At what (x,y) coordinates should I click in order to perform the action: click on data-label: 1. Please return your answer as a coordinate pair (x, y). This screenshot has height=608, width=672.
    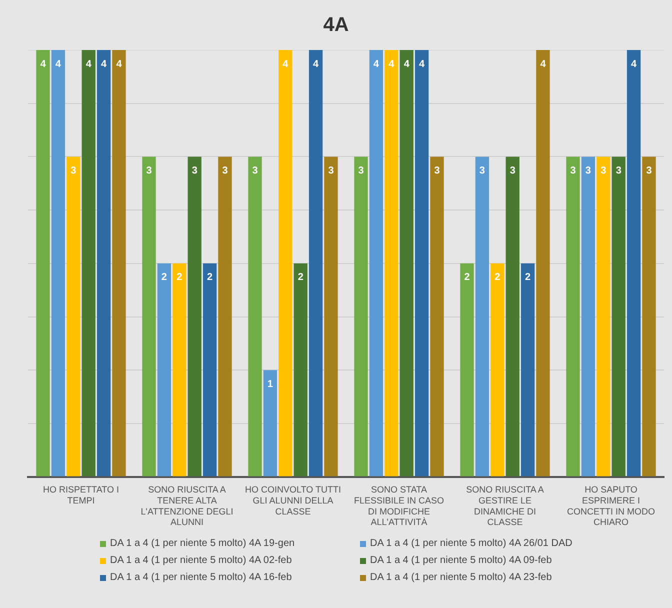
    Looking at the image, I should click on (270, 384).